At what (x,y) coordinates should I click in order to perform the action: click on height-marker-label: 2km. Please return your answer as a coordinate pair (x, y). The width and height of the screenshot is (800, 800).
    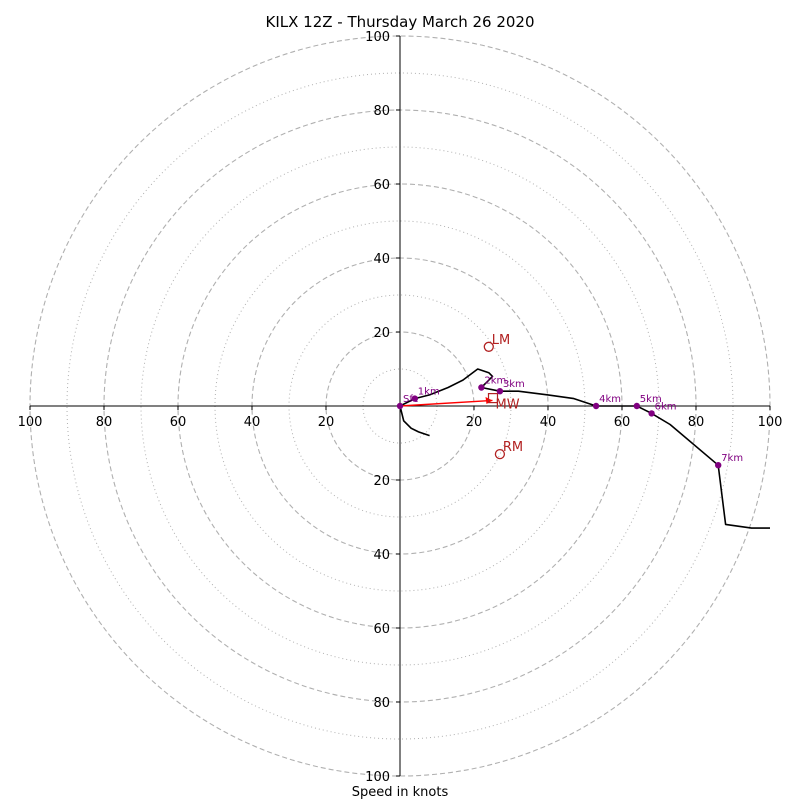
    Looking at the image, I should click on (495, 381).